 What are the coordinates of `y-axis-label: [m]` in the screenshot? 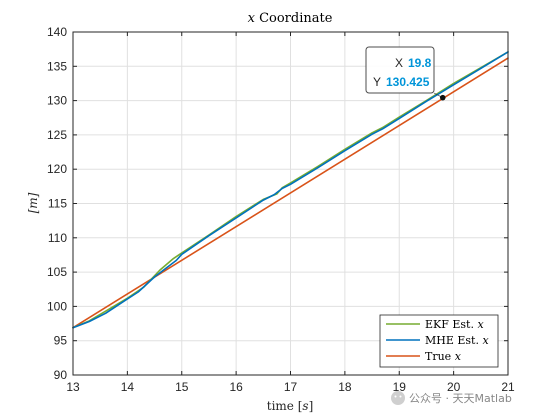 It's located at (33, 202).